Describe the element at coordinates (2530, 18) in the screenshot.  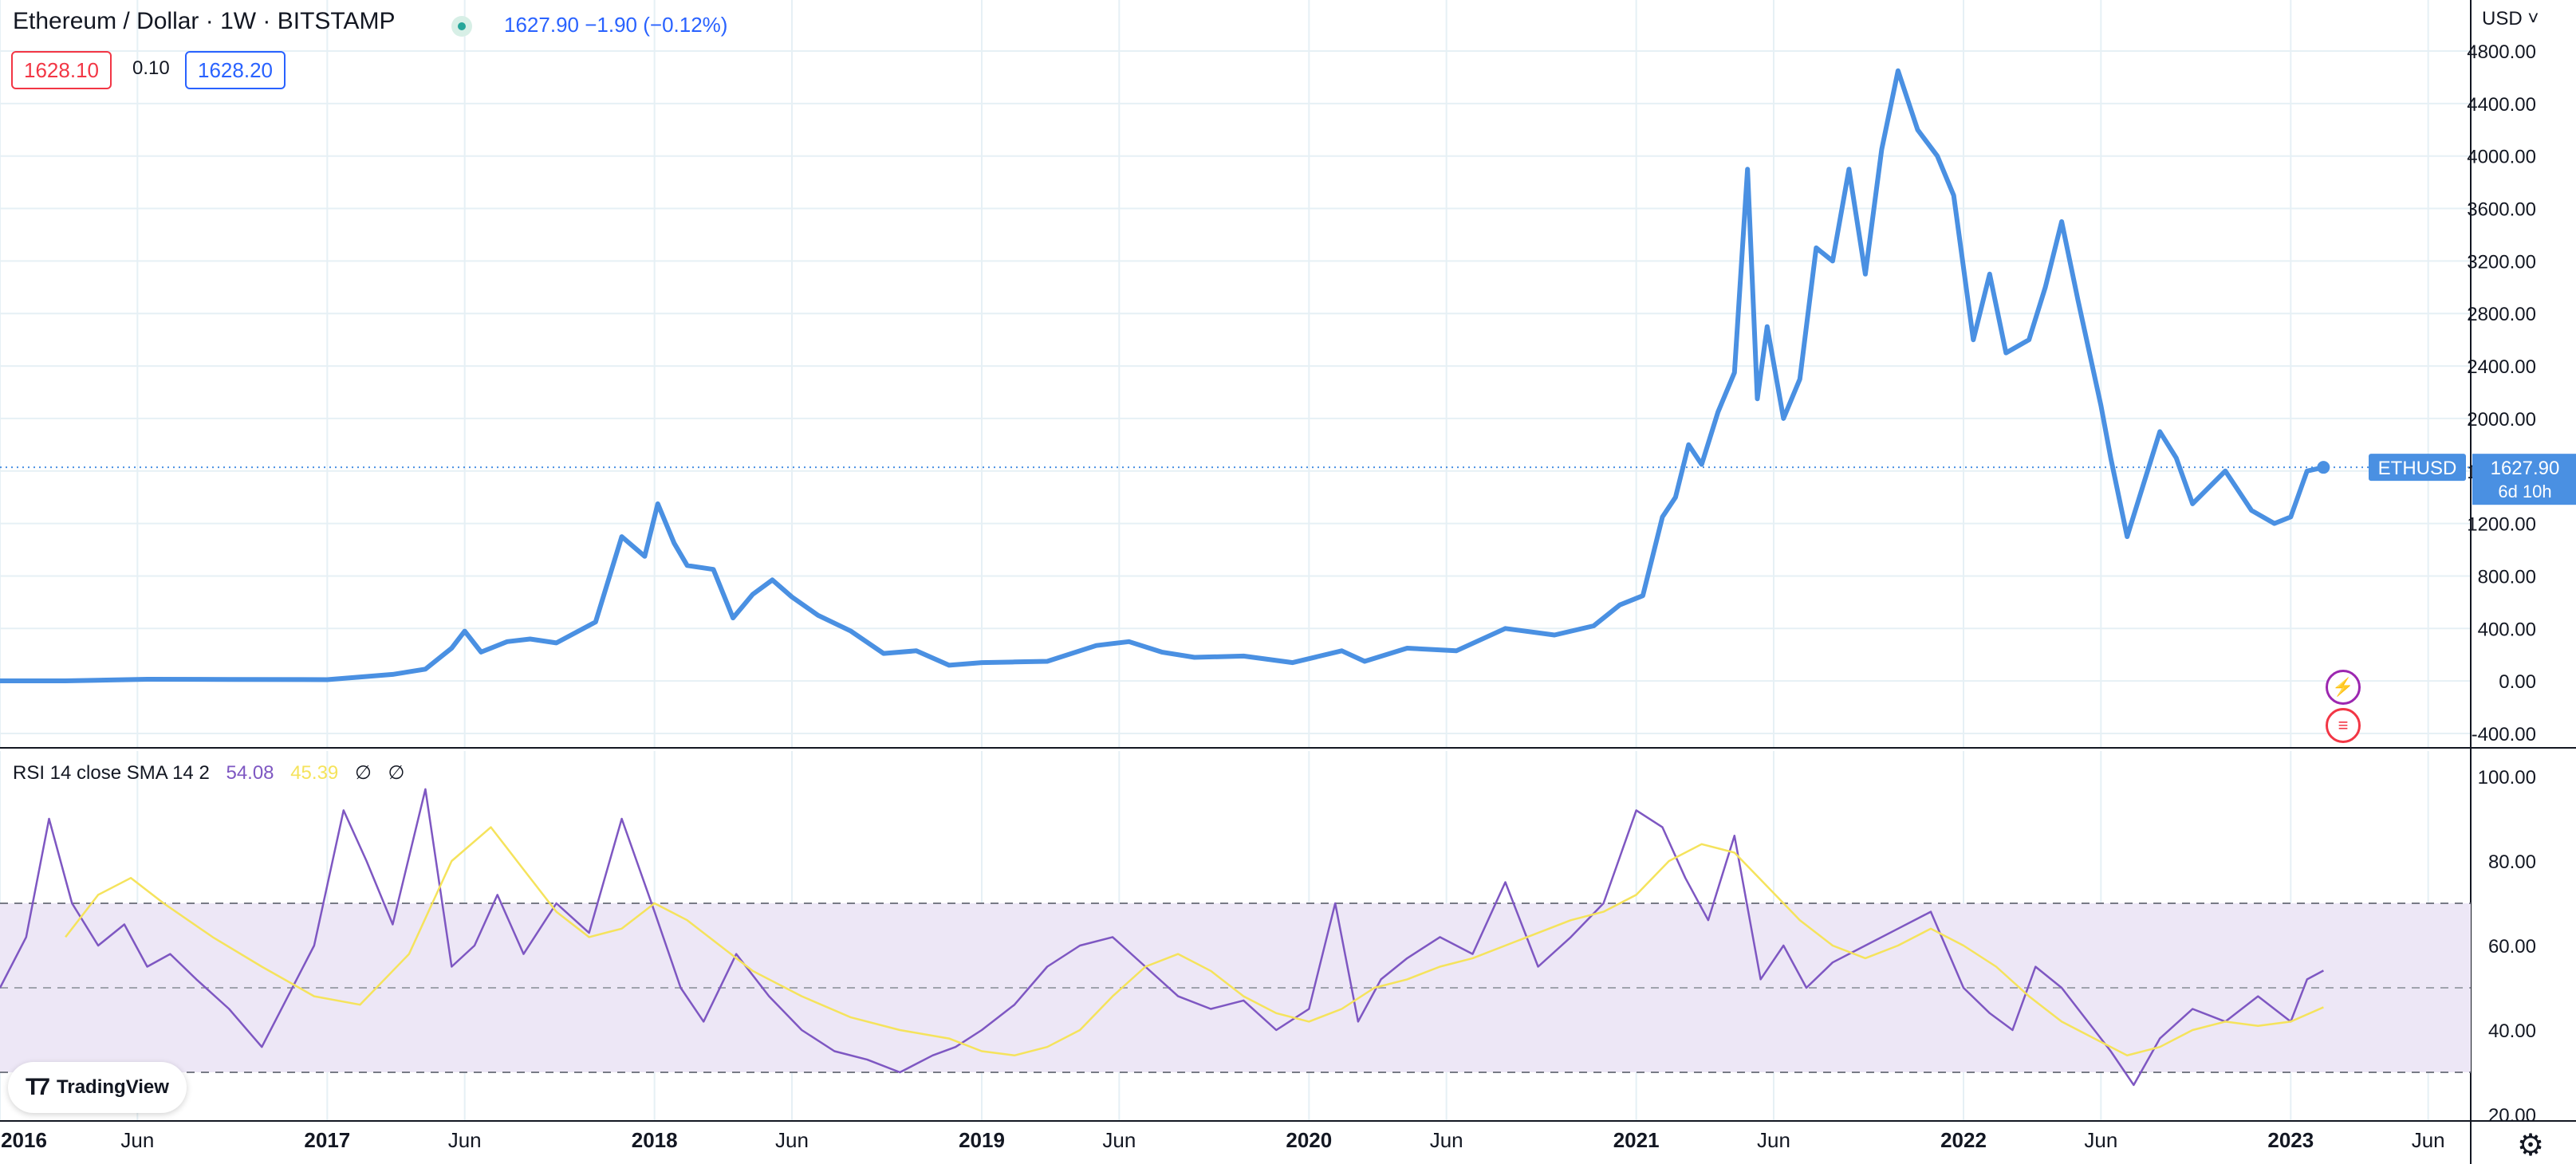
I see `chevron-down-icon: ˅` at that location.